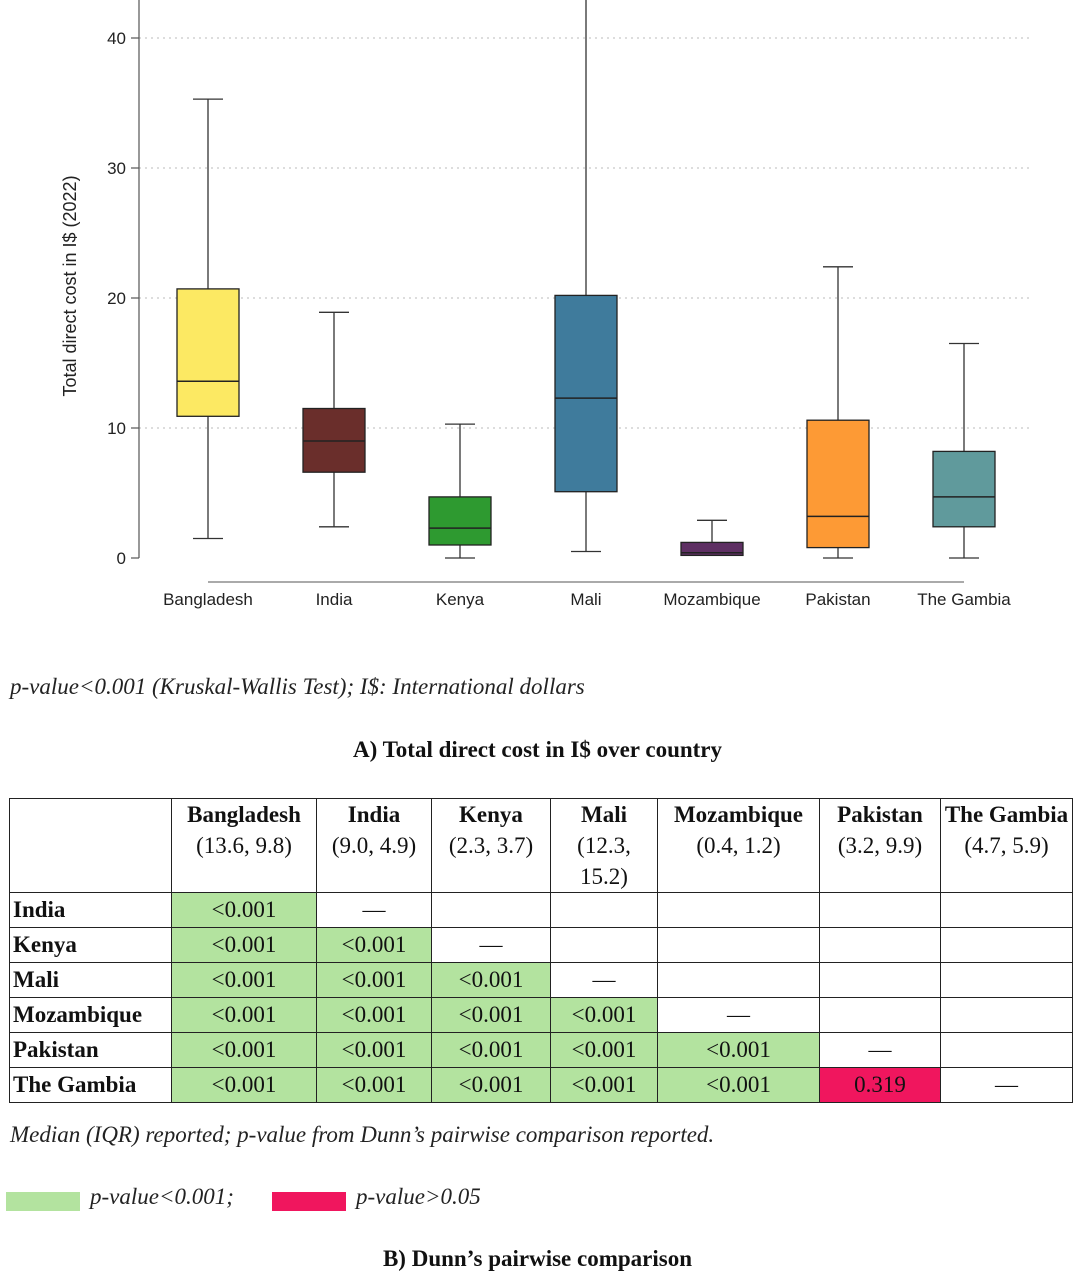 Image resolution: width=1075 pixels, height=1280 pixels. What do you see at coordinates (738, 845) in the screenshot?
I see `column-header: Mozambique (0.4, 1.2)` at bounding box center [738, 845].